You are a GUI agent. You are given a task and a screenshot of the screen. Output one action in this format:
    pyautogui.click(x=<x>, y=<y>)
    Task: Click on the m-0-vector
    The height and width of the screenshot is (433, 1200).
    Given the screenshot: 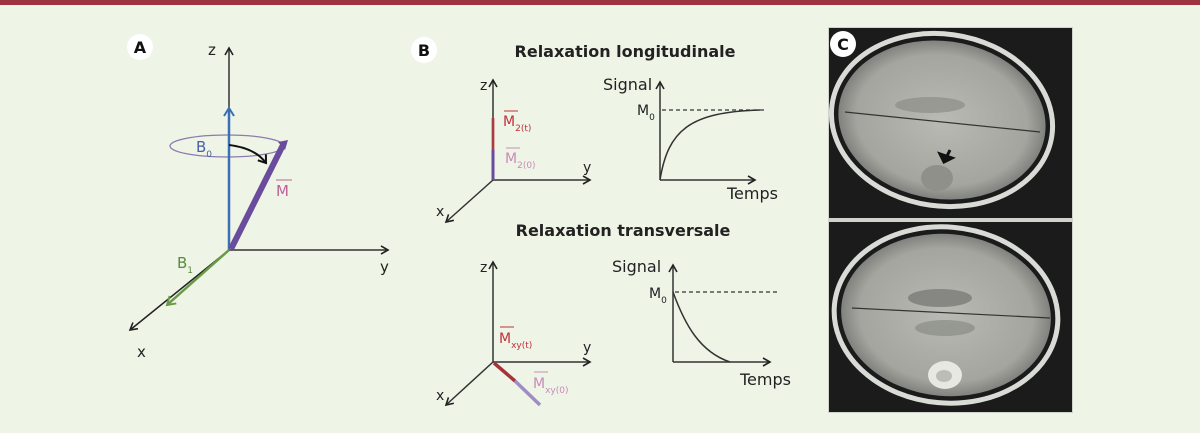 What is the action you would take?
    pyautogui.click(x=527, y=393)
    